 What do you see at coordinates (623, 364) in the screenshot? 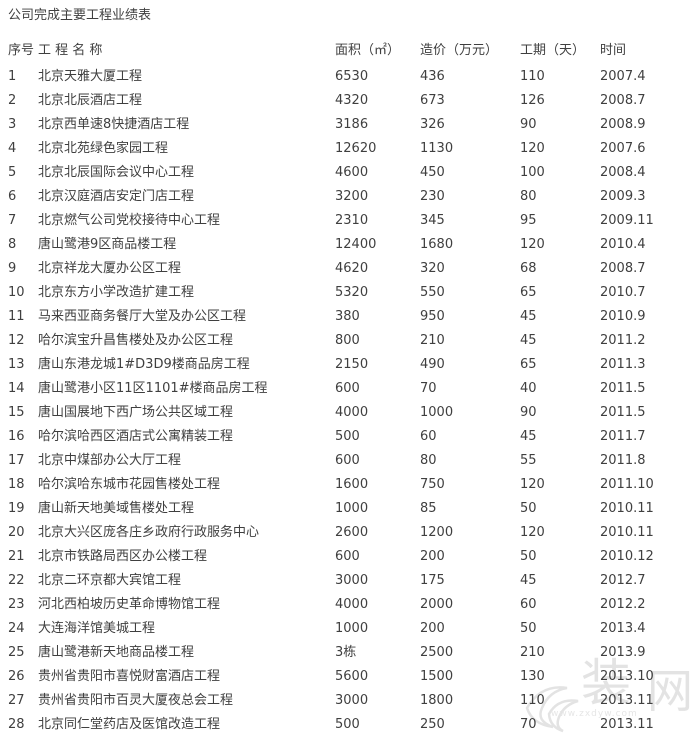
I see `cell-time: 2011.3` at bounding box center [623, 364].